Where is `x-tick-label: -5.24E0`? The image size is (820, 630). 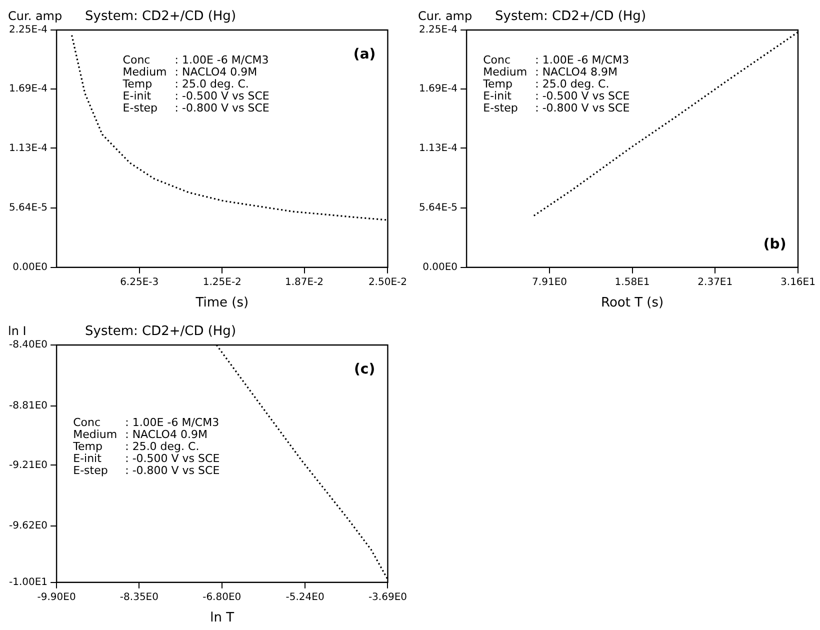
x-tick-label: -5.24E0 is located at coordinates (305, 597).